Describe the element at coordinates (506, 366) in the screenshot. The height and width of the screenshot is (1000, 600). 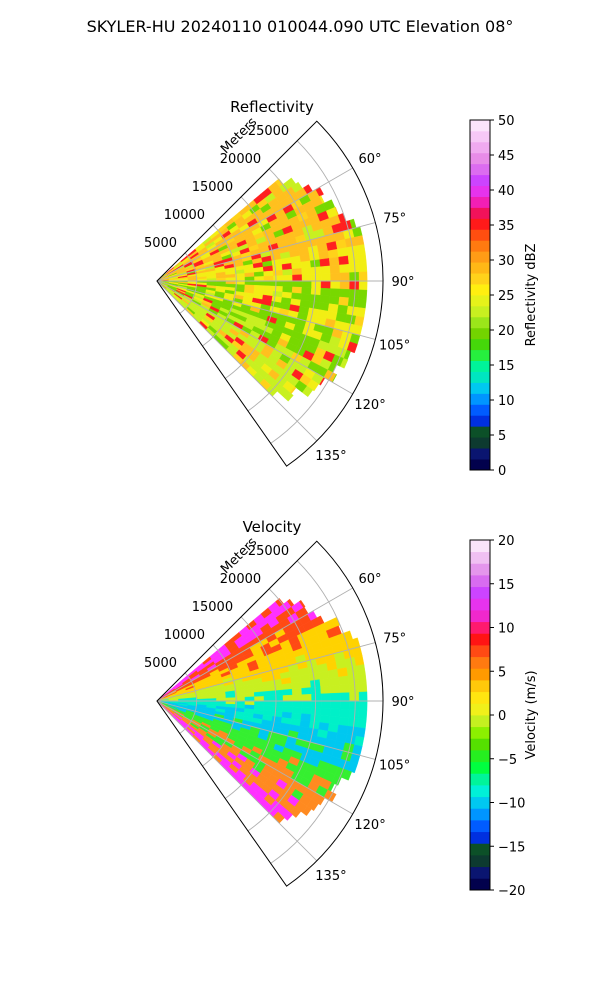
I see `colorbar-tick-label: 15` at that location.